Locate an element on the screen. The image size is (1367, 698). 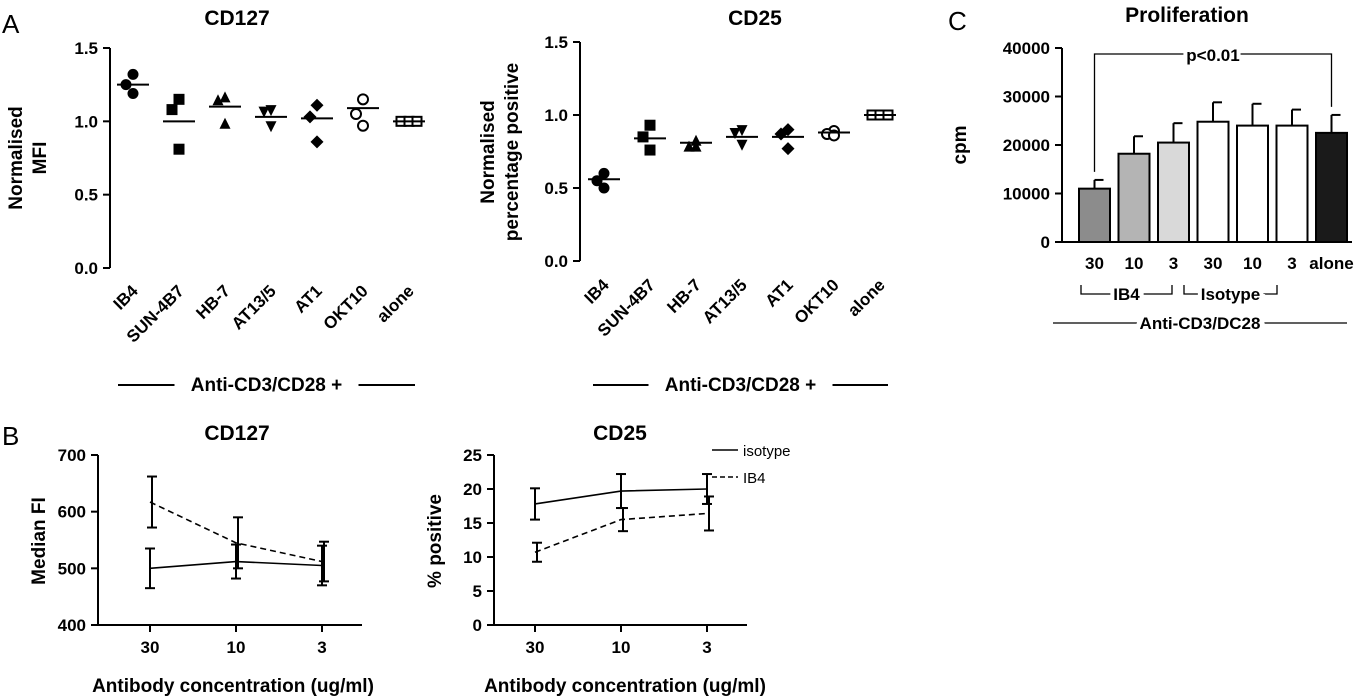
y-tick-label: 30000 is located at coordinates (1026, 97).